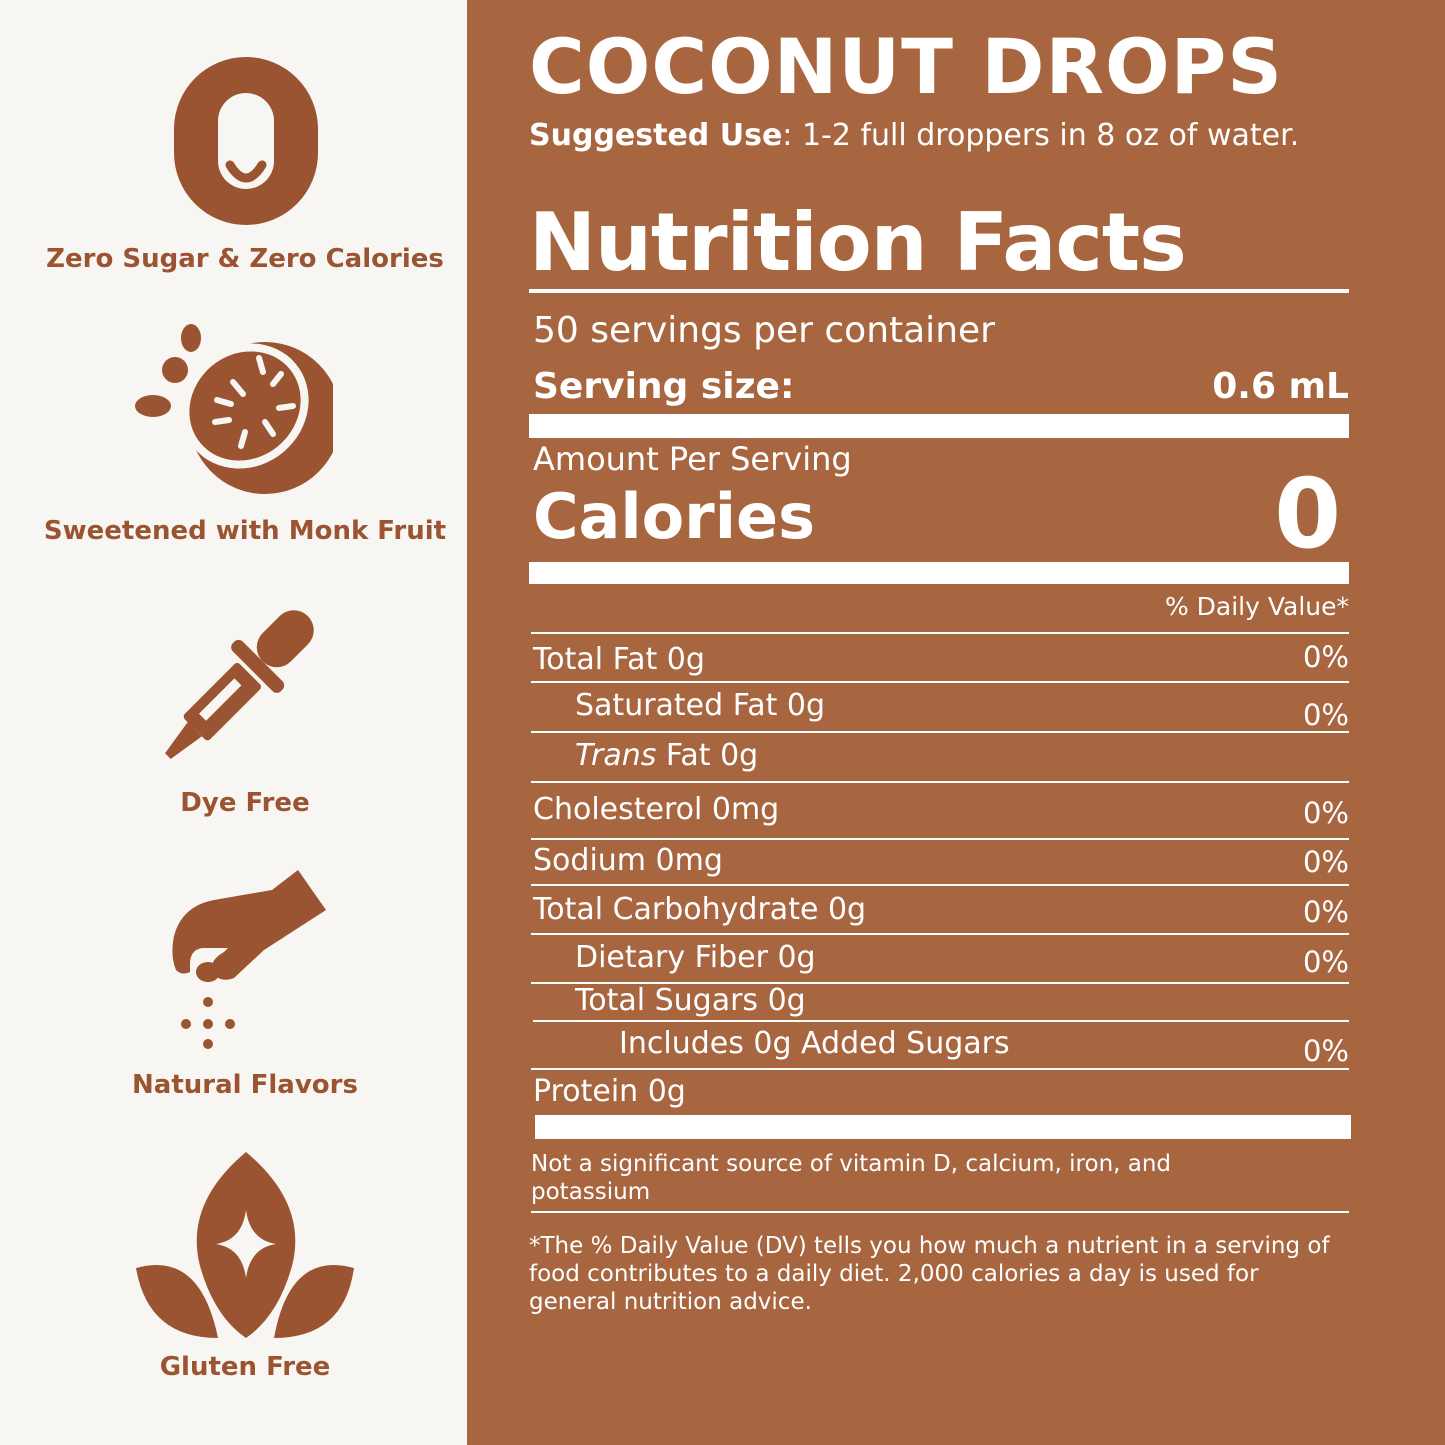 The image size is (1445, 1445). I want to click on feature-label: Zero Sugar & Zero Calories, so click(245, 259).